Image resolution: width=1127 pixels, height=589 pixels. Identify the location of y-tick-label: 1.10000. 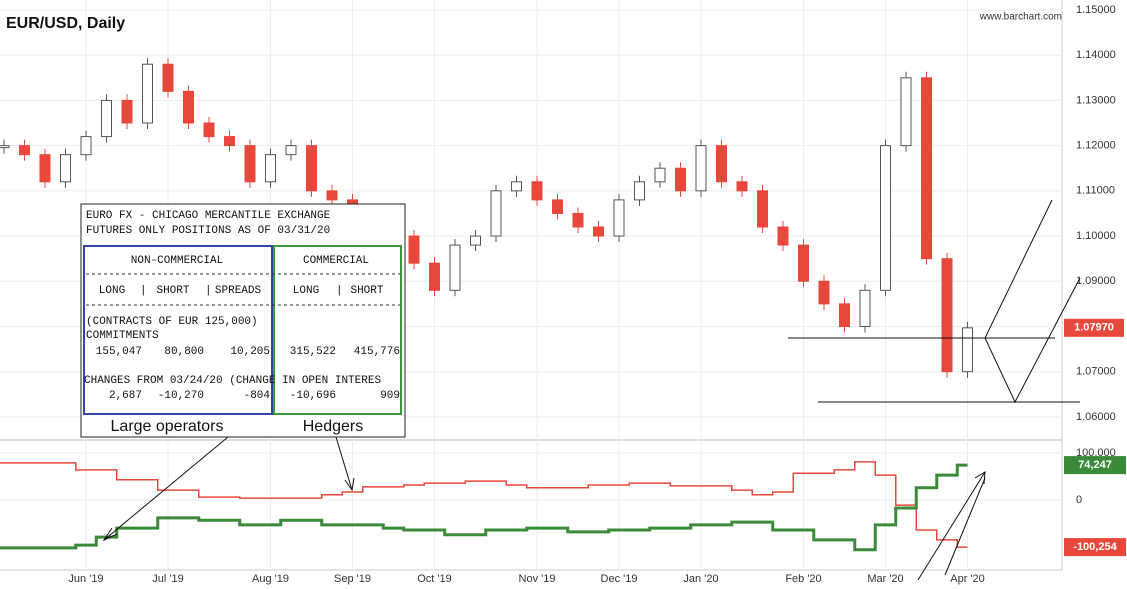
(1096, 236).